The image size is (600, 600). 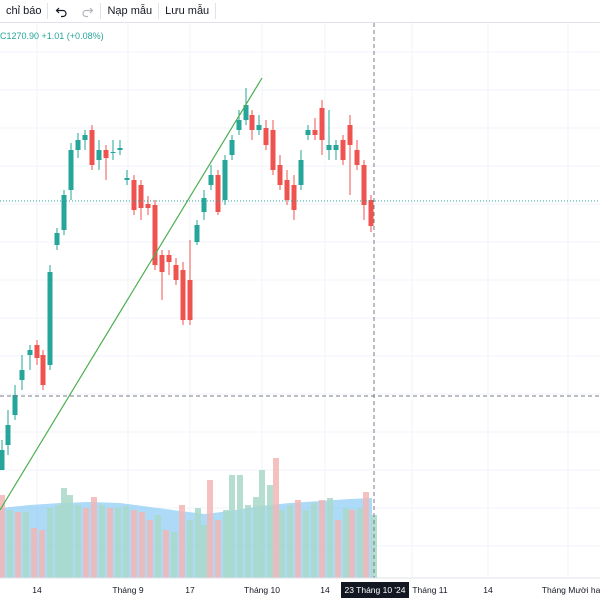 I want to click on redo-button, so click(x=87, y=11).